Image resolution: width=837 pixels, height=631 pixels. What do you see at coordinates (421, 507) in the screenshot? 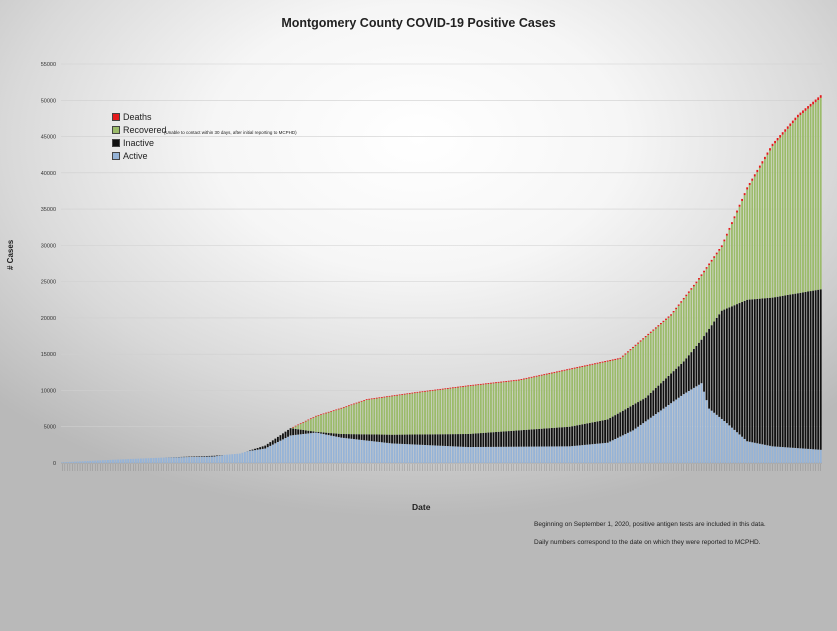
I see `x-axis-label: Date` at bounding box center [421, 507].